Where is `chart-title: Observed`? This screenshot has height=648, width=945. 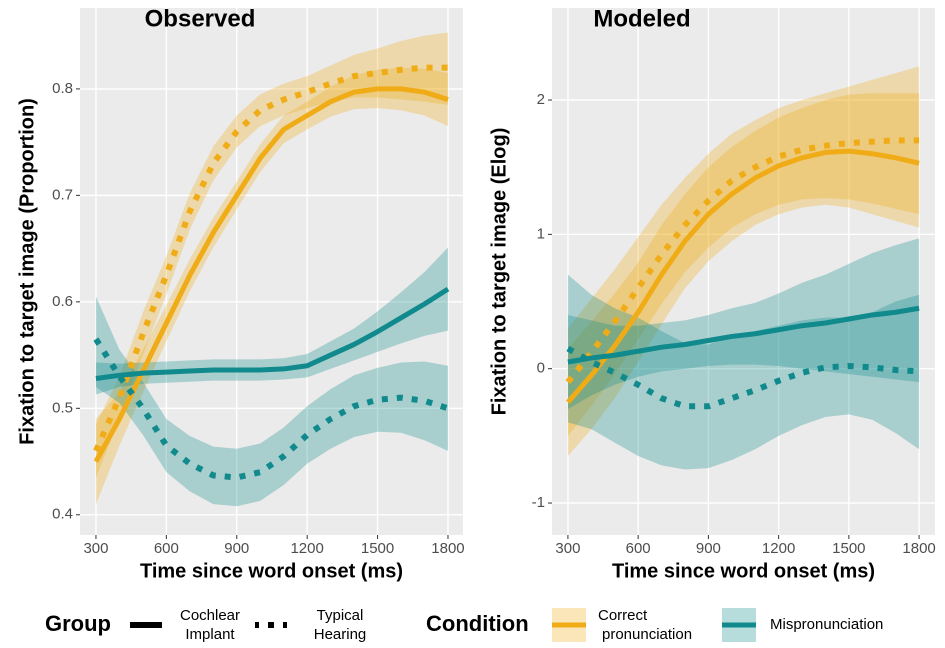
chart-title: Observed is located at coordinates (200, 18).